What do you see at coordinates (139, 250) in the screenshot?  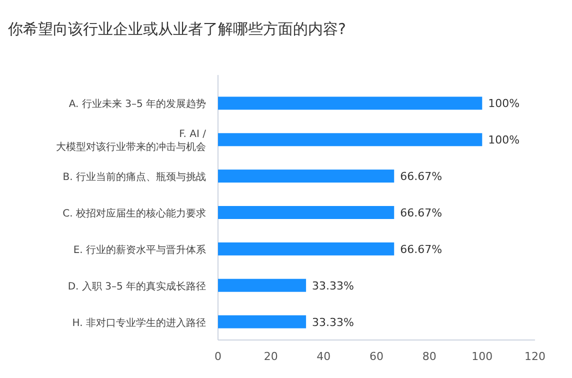 I see `y-tick-label: E. 行业的薪资水平与晋升体系` at bounding box center [139, 250].